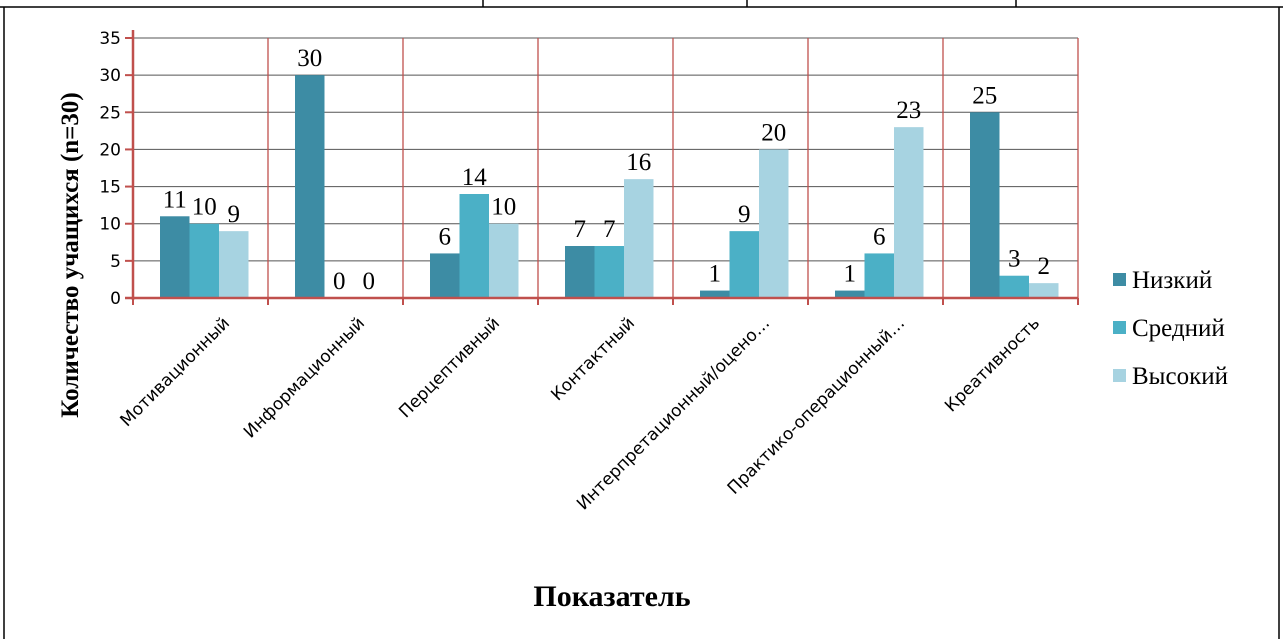 This screenshot has height=639, width=1283. I want to click on y-tick-label: 30, so click(110, 76).